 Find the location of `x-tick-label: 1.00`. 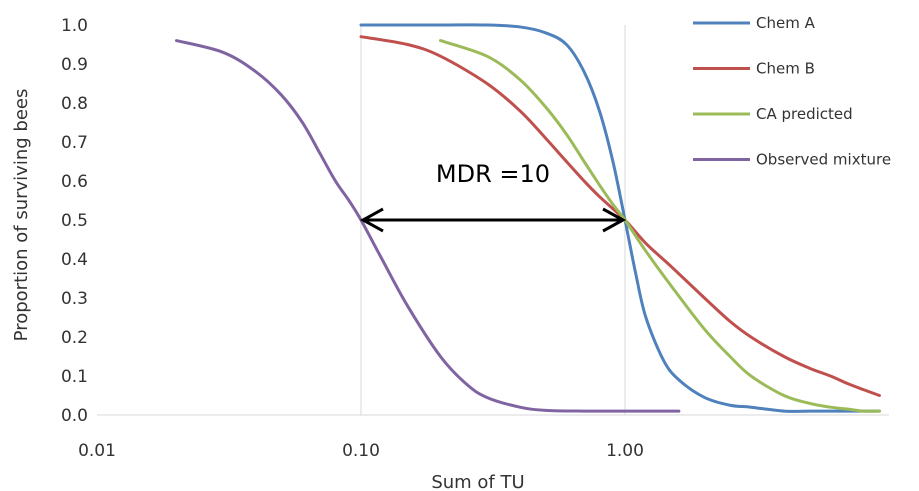

x-tick-label: 1.00 is located at coordinates (625, 451).